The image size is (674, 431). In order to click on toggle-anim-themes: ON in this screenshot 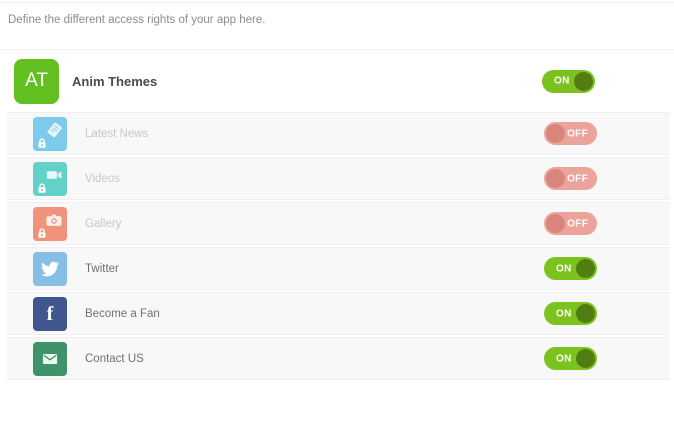, I will do `click(568, 81)`.